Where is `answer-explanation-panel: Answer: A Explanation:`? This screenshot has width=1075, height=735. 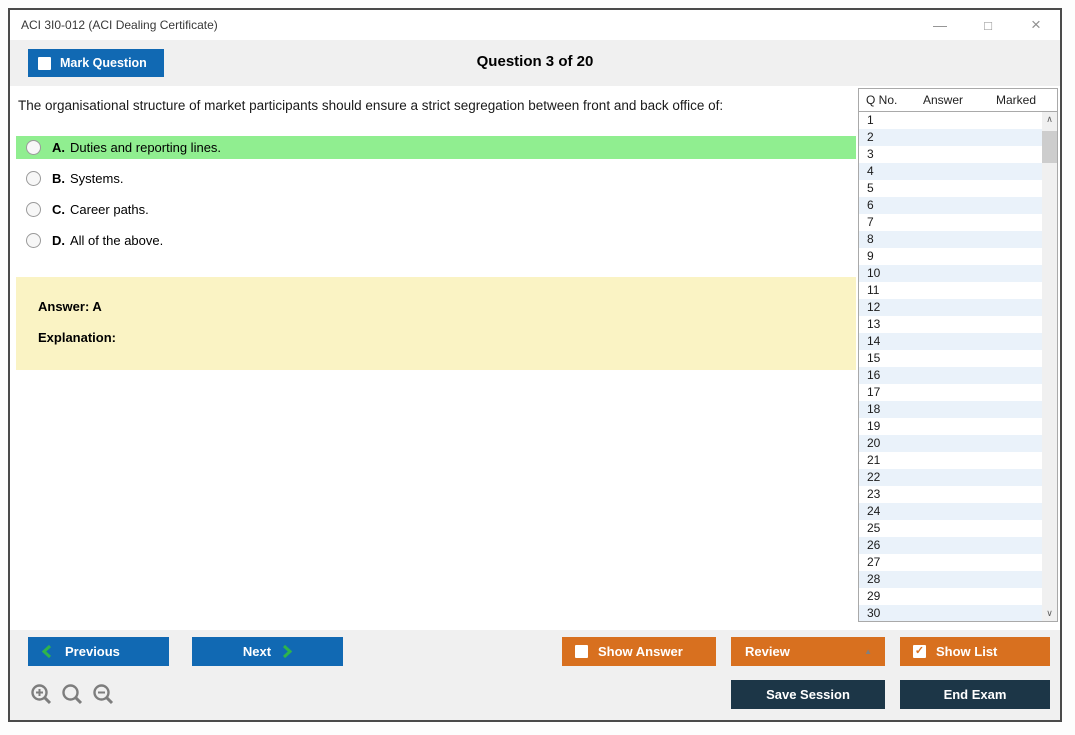 answer-explanation-panel: Answer: A Explanation: is located at coordinates (436, 323).